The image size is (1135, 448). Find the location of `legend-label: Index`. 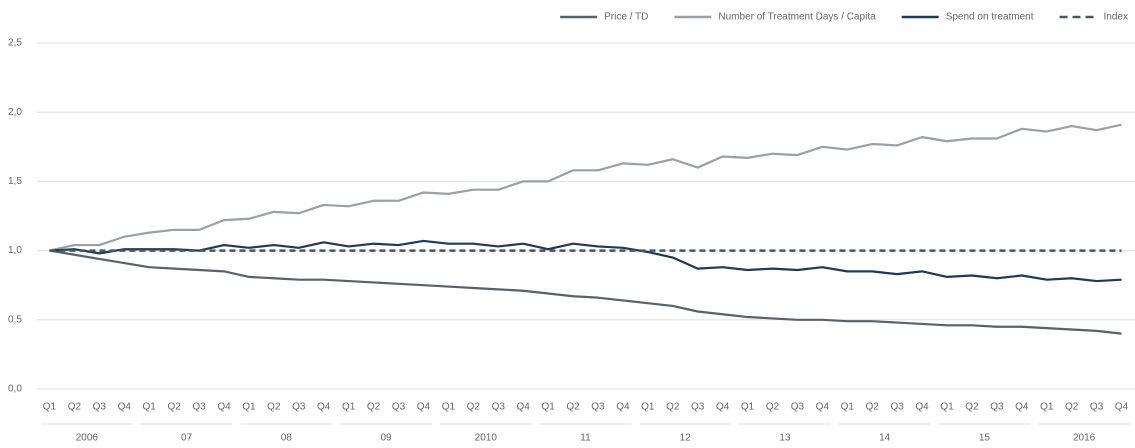

legend-label: Index is located at coordinates (1116, 17).